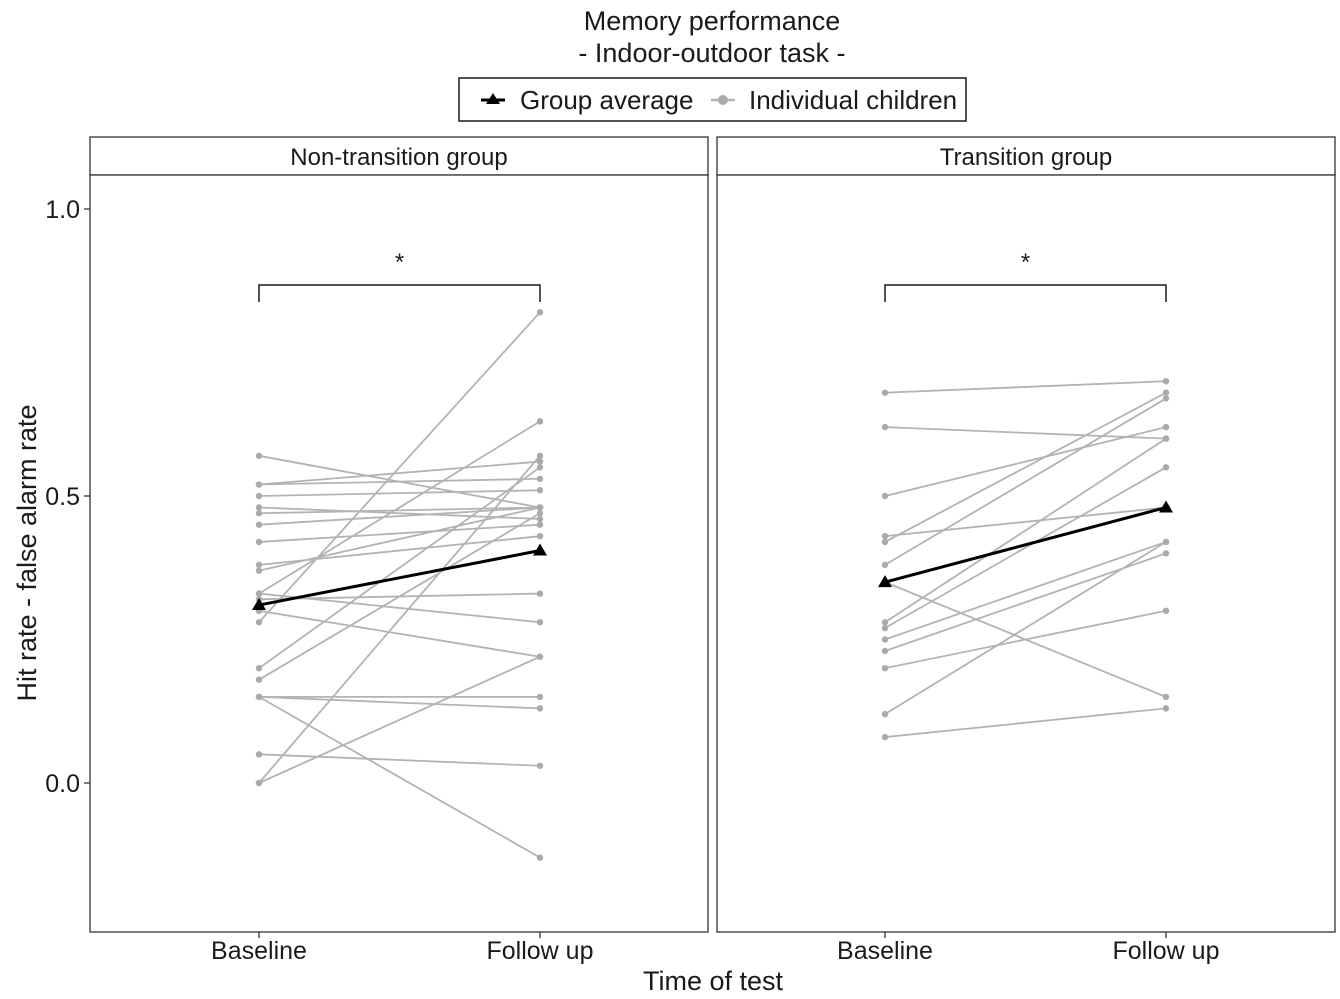 This screenshot has width=1340, height=999. I want to click on y-axis-title: Hit rate - false alarm rate, so click(27, 552).